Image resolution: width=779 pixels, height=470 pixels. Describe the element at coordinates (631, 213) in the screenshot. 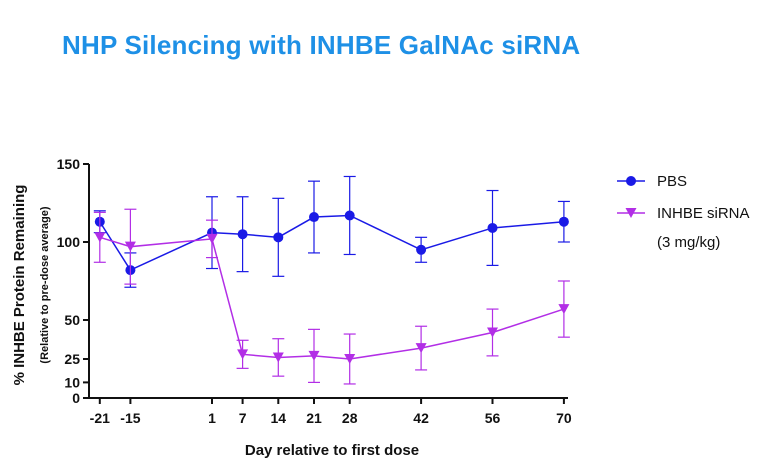

I see `legend-sirna-marker` at that location.